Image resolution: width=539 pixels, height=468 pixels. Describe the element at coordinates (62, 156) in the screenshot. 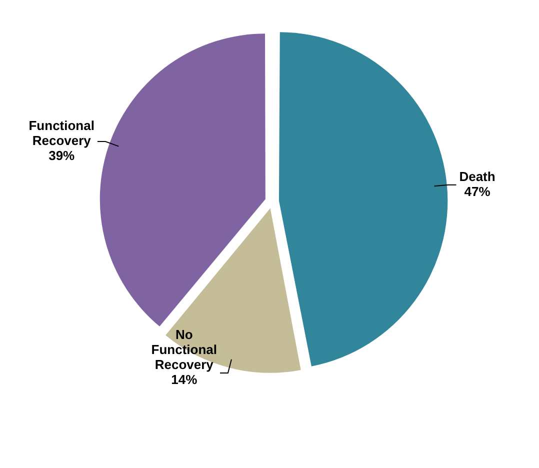

I see `data-label: 39%` at that location.